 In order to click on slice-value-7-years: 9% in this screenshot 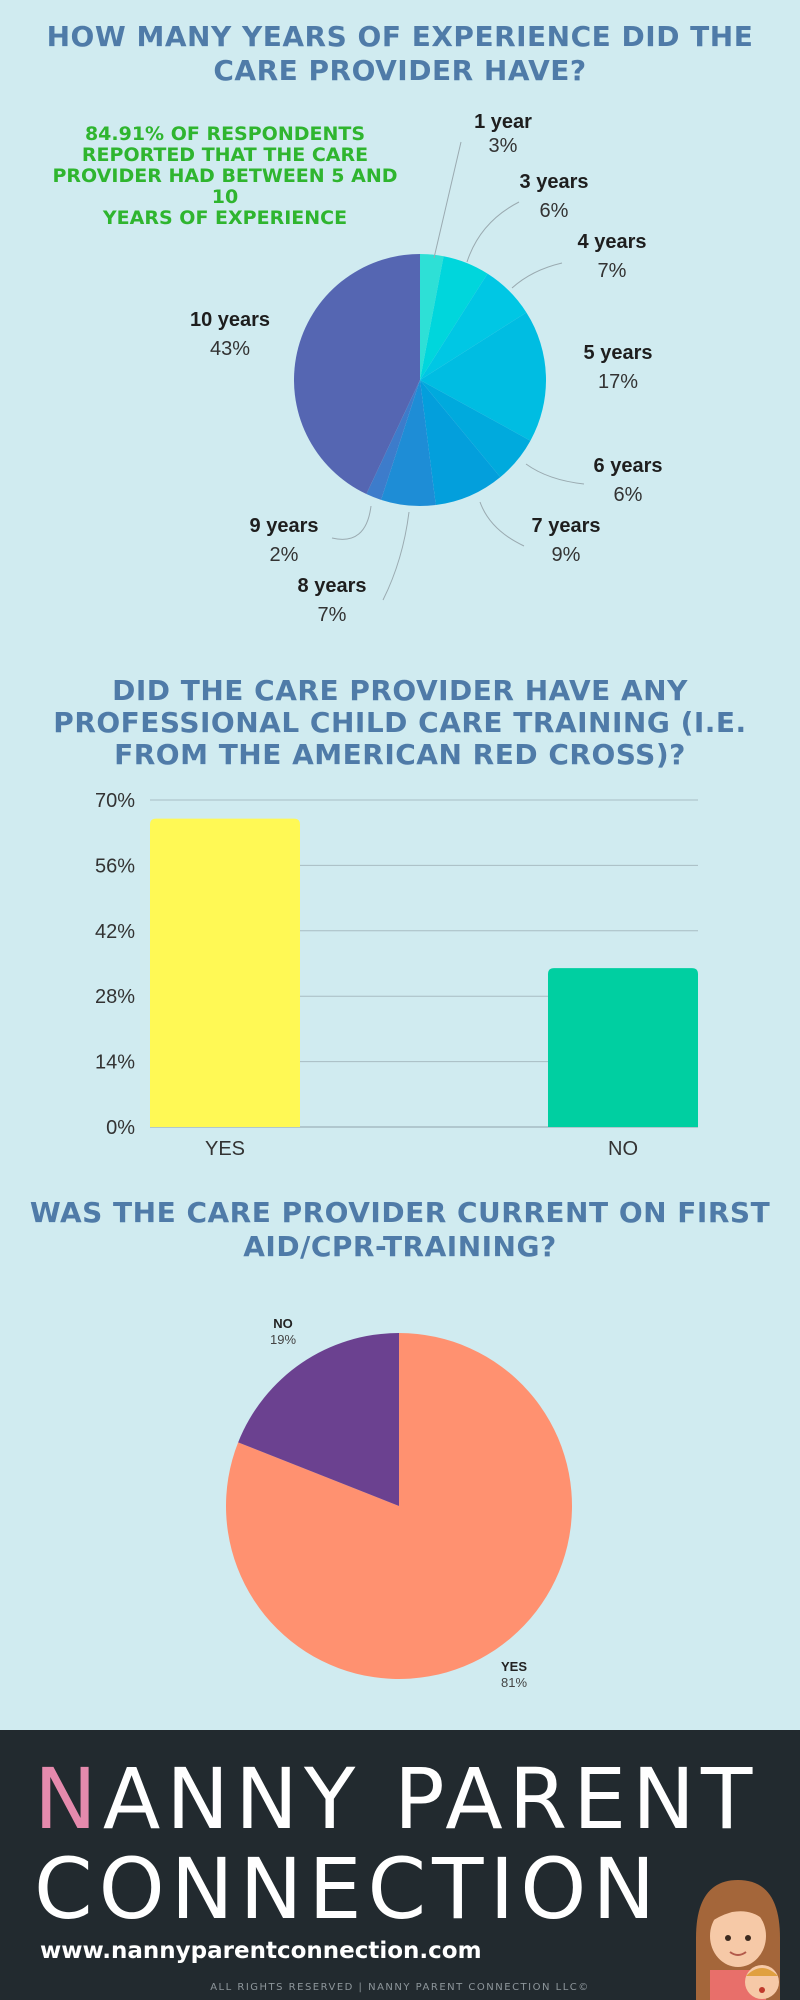, I will do `click(566, 555)`.